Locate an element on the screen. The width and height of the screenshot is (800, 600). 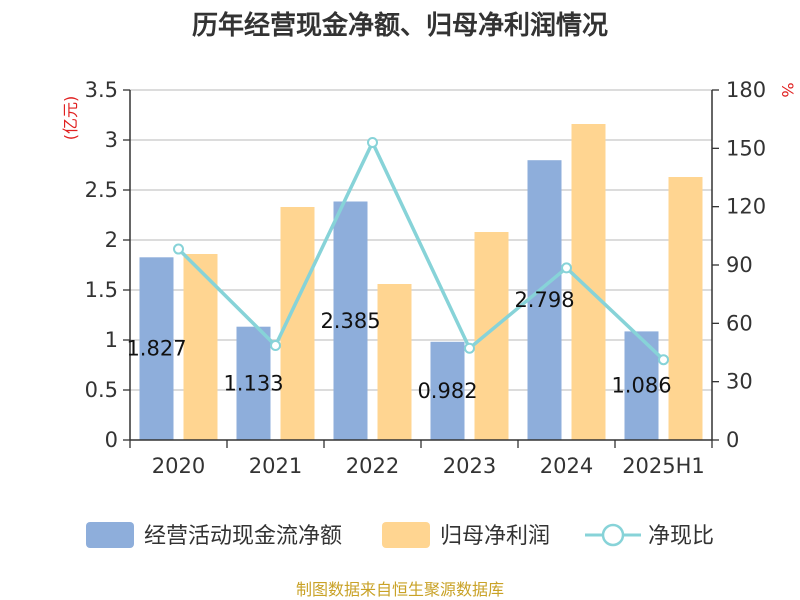
chart-title: 历年经营现金净额、归母净利润情况 is located at coordinates (400, 25).